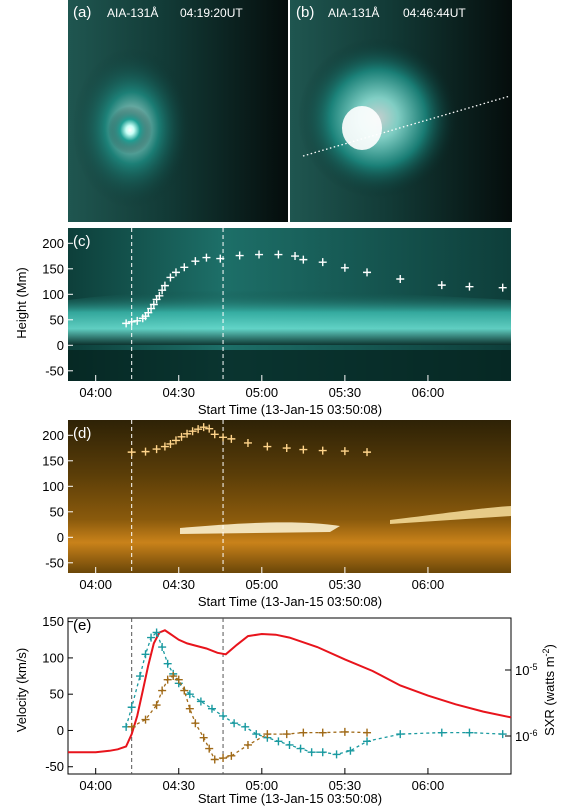  What do you see at coordinates (53, 657) in the screenshot?
I see `y-tick-label-e: 100` at bounding box center [53, 657].